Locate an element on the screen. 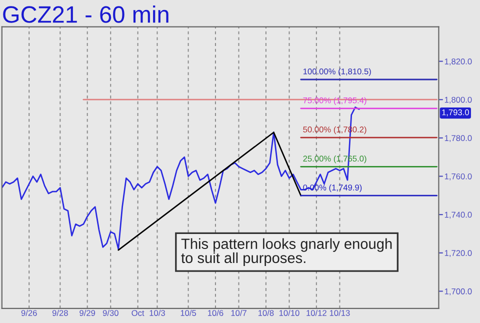 Image resolution: width=480 pixels, height=323 pixels. x-tick-label: 10/5 is located at coordinates (188, 313).